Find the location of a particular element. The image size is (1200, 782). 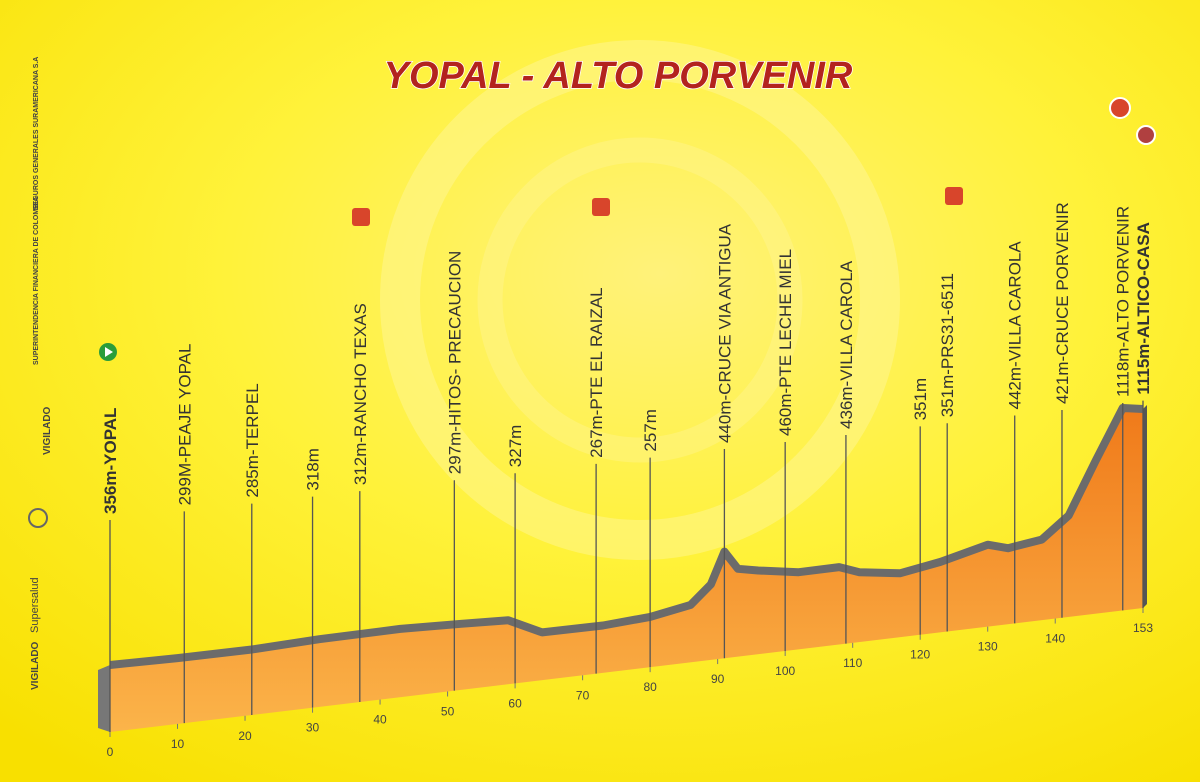

side-face is located at coordinates (104, 698).